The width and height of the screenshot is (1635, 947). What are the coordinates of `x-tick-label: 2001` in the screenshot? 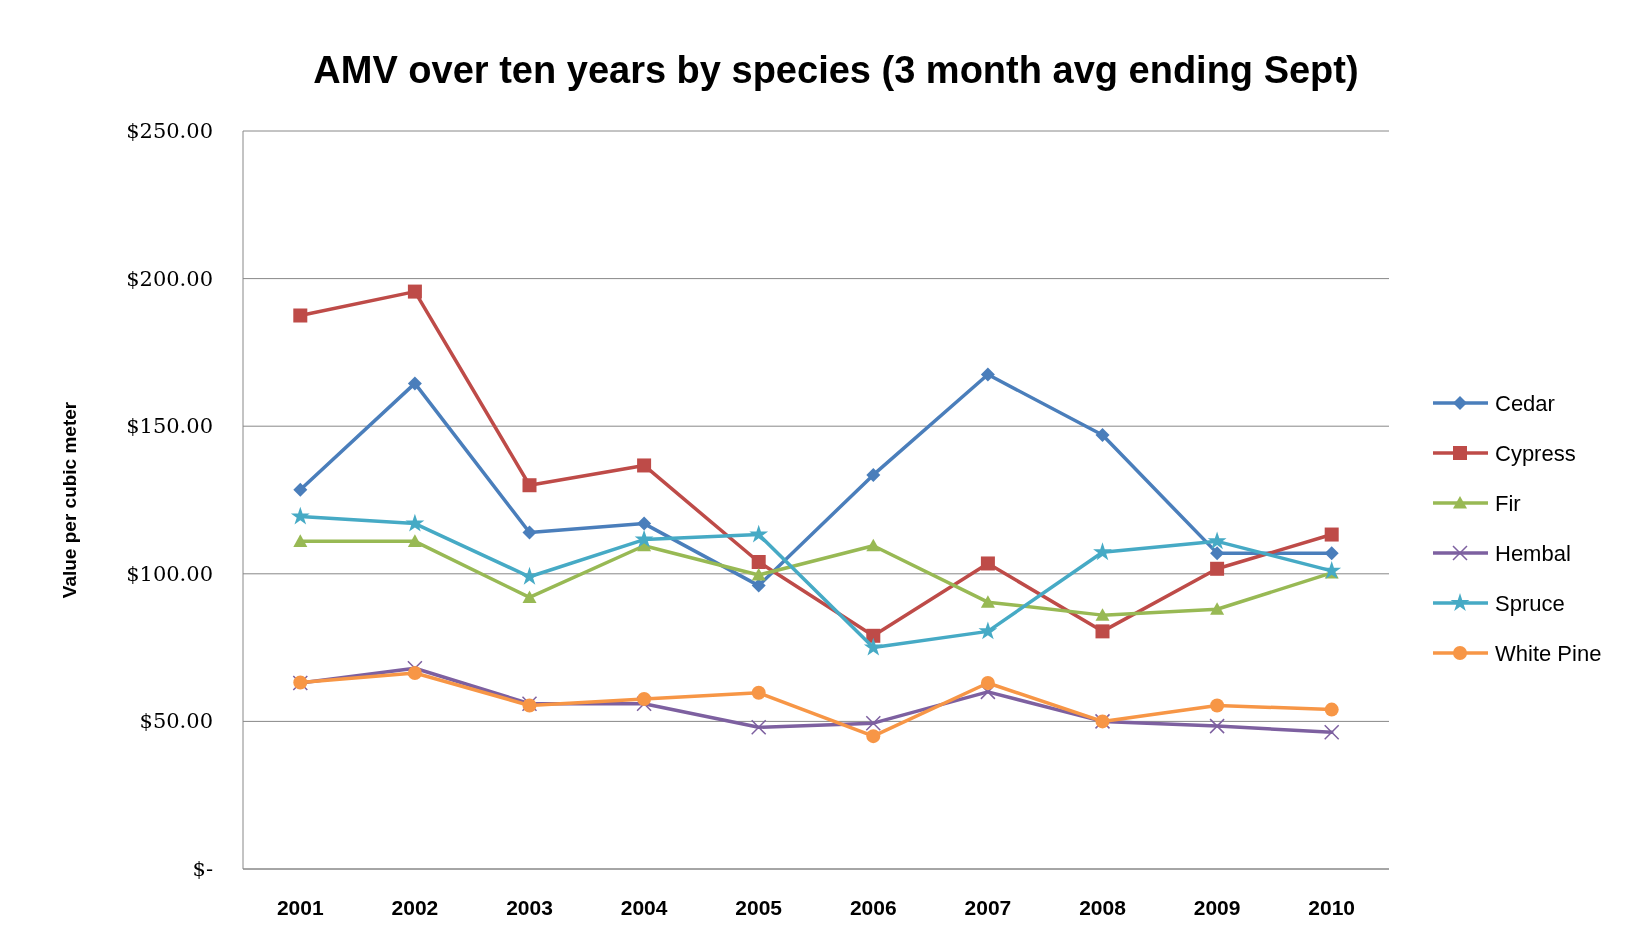 It's located at (300, 907).